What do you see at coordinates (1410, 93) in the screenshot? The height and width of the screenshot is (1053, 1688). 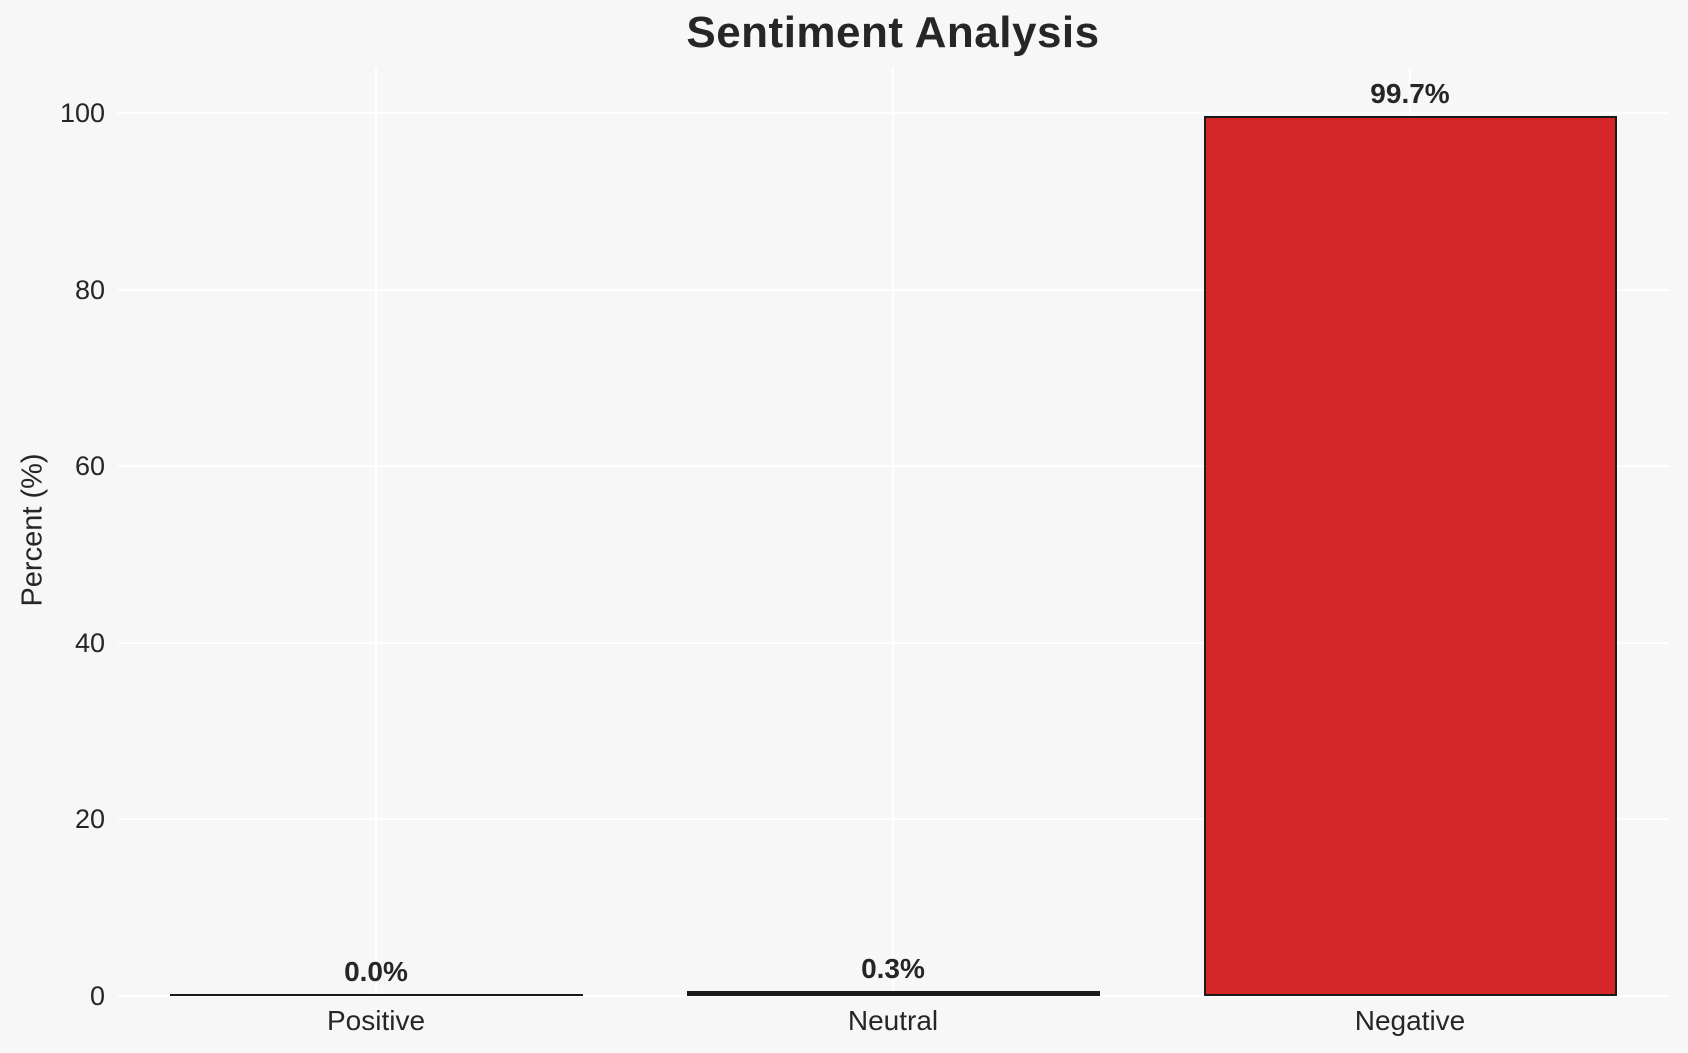 I see `bar-value-label: 99.7%` at bounding box center [1410, 93].